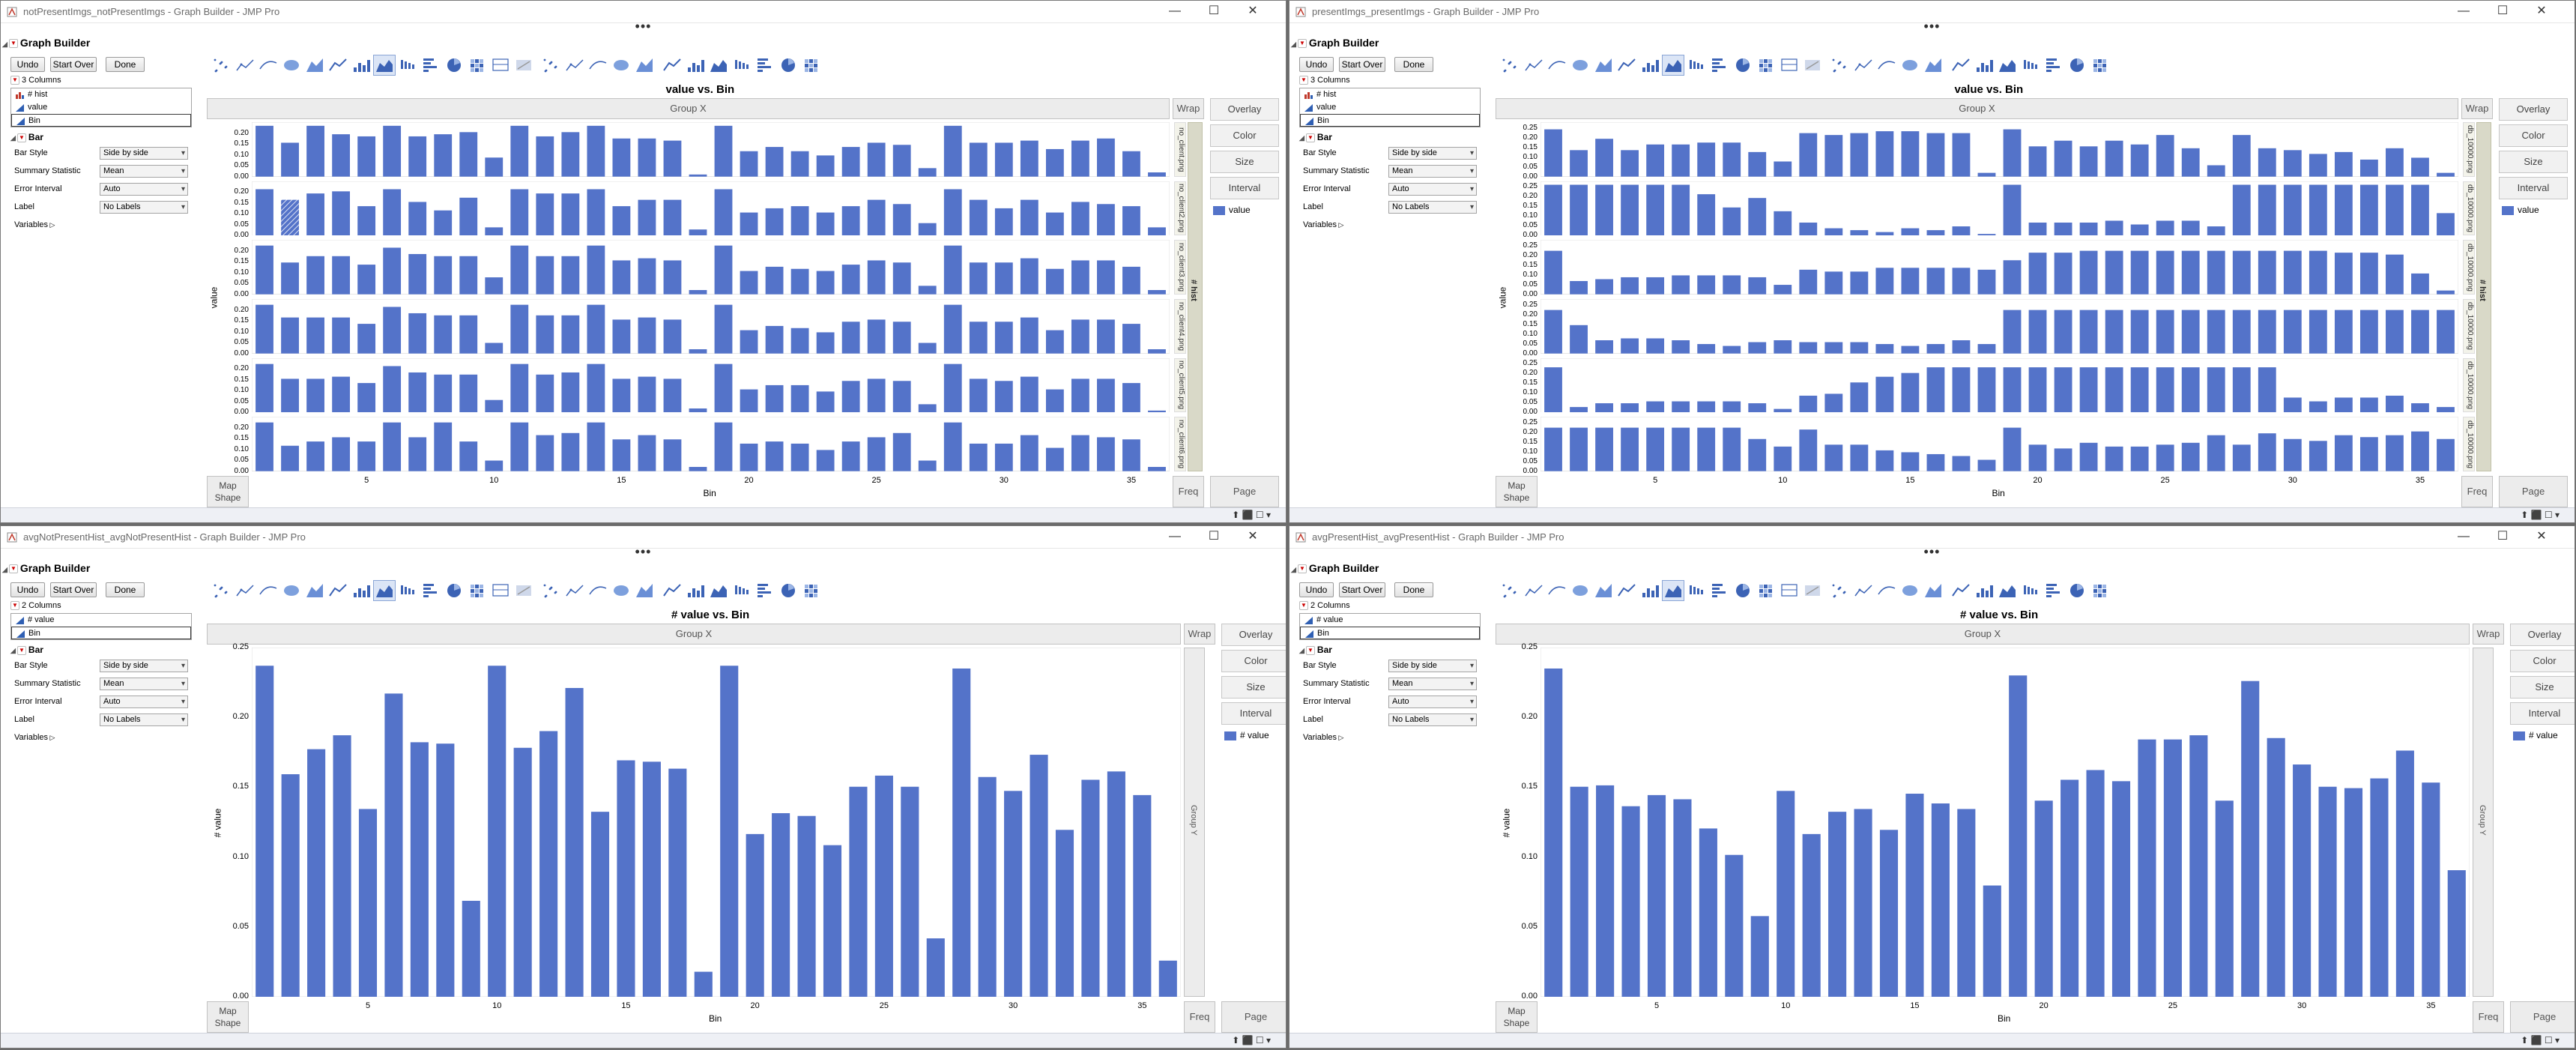  Describe the element at coordinates (228, 1017) in the screenshot. I see `map-shape-zone: Map Shape` at that location.